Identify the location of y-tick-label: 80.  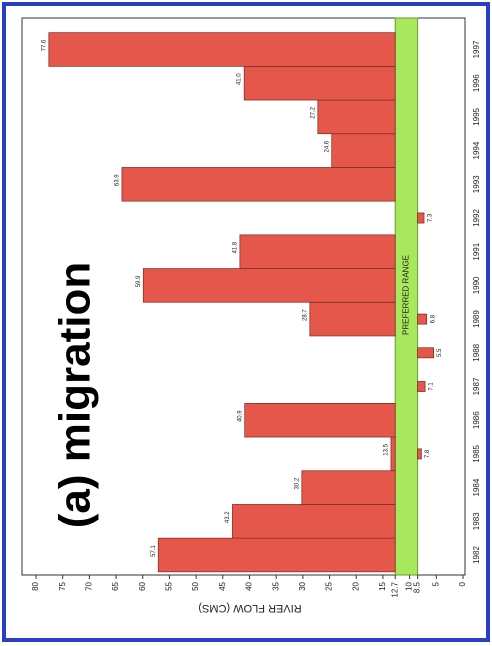
(35, 585).